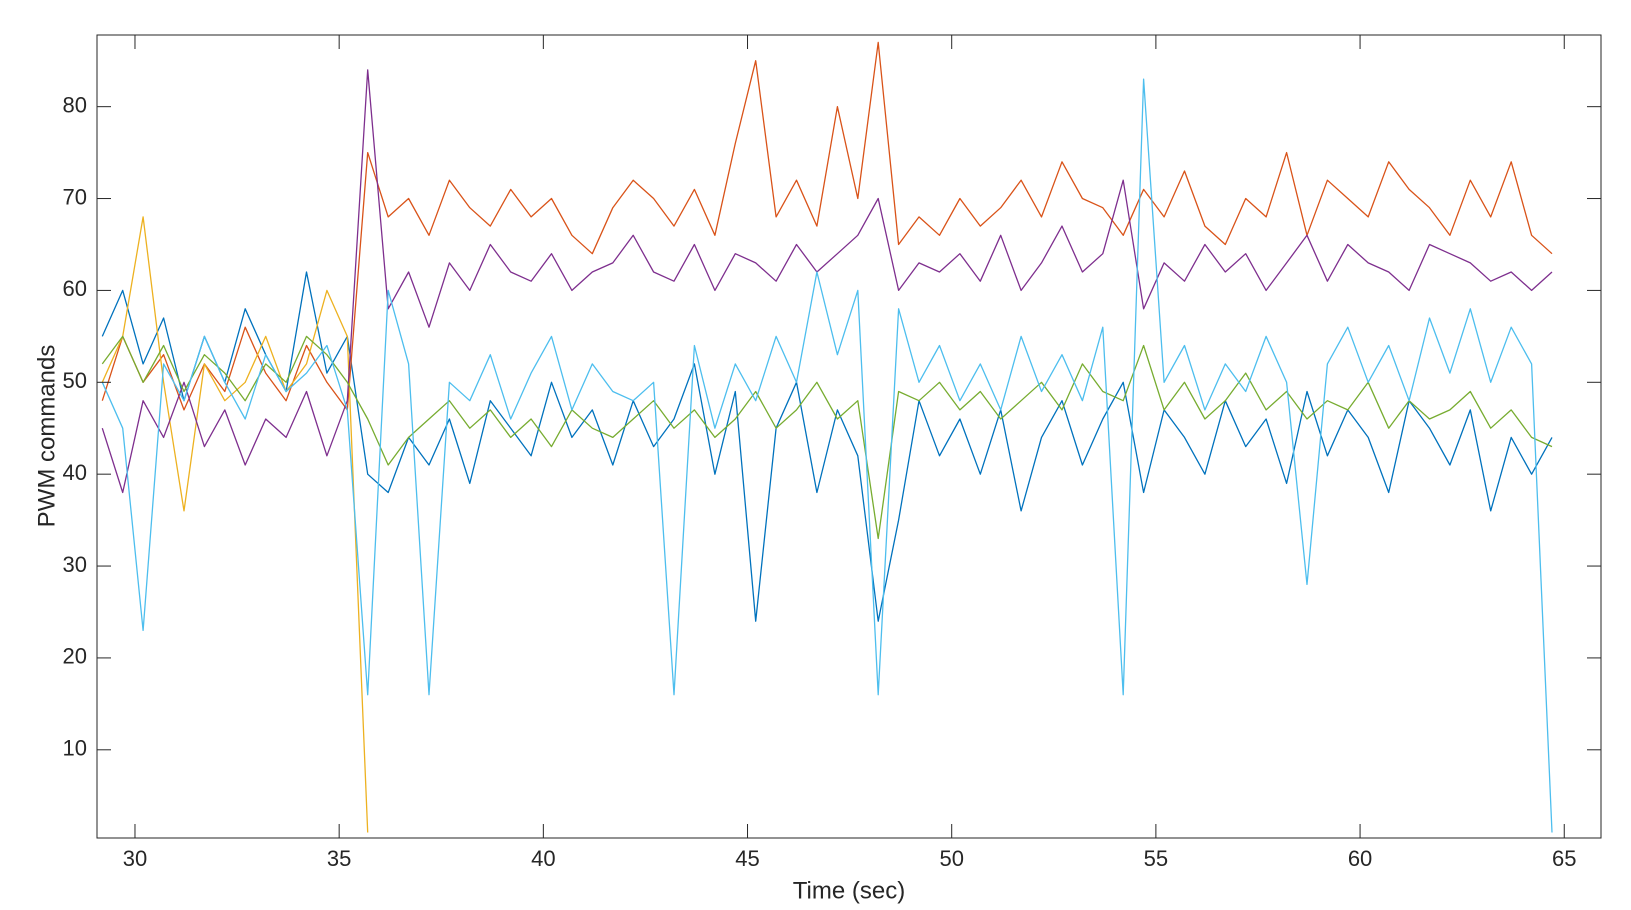 The width and height of the screenshot is (1631, 910). Describe the element at coordinates (75, 656) in the screenshot. I see `y-tick-label: 20` at that location.